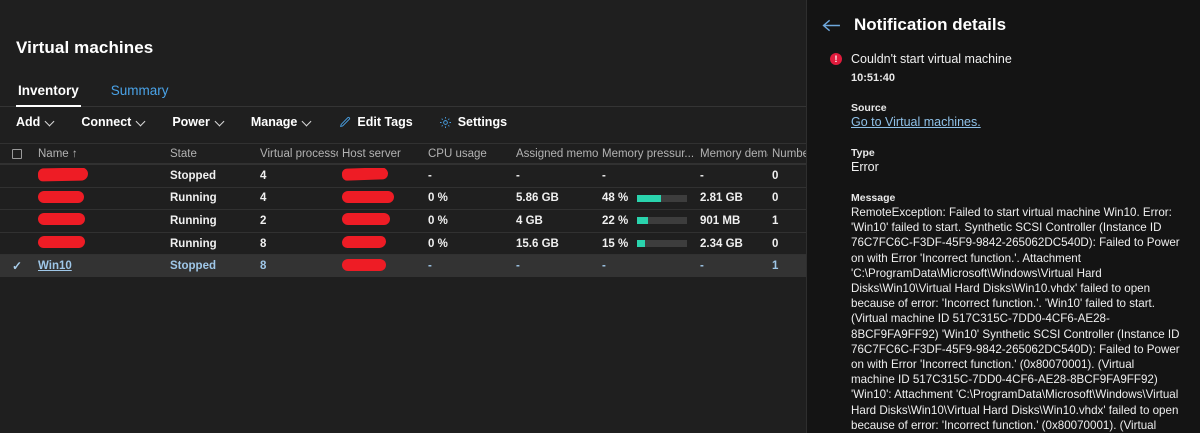 The image size is (1200, 433). What do you see at coordinates (916, 122) in the screenshot?
I see `source-link: Go to Virtual machines.` at bounding box center [916, 122].